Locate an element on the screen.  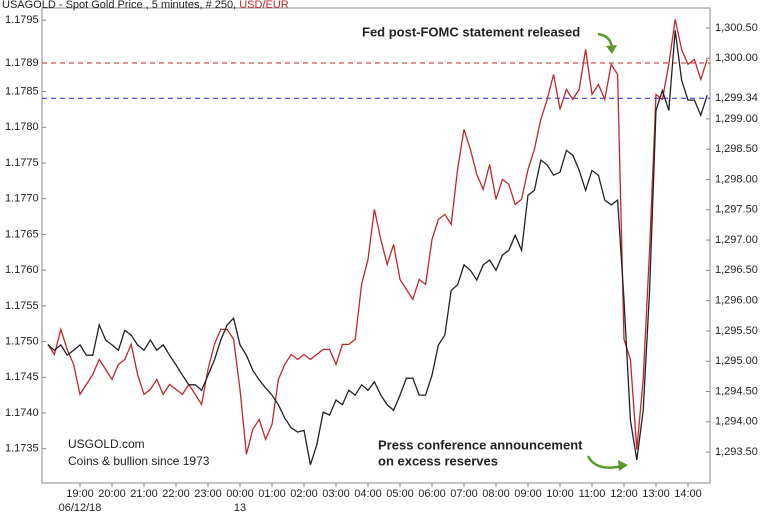
y2-tick-label: 1,296.00 is located at coordinates (736, 301).